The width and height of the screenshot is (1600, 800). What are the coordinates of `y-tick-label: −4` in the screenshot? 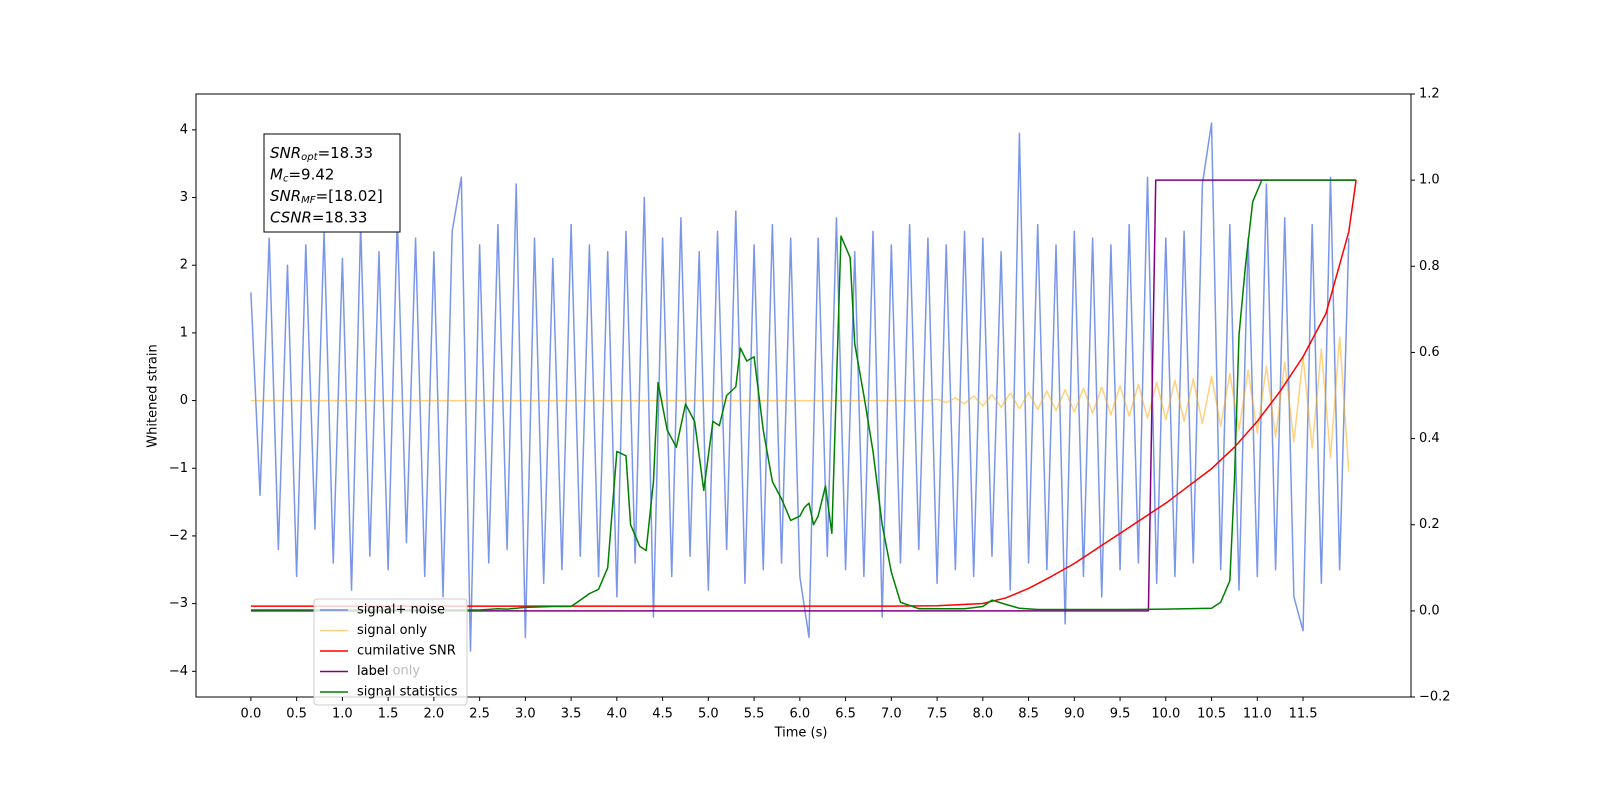 It's located at (178, 671).